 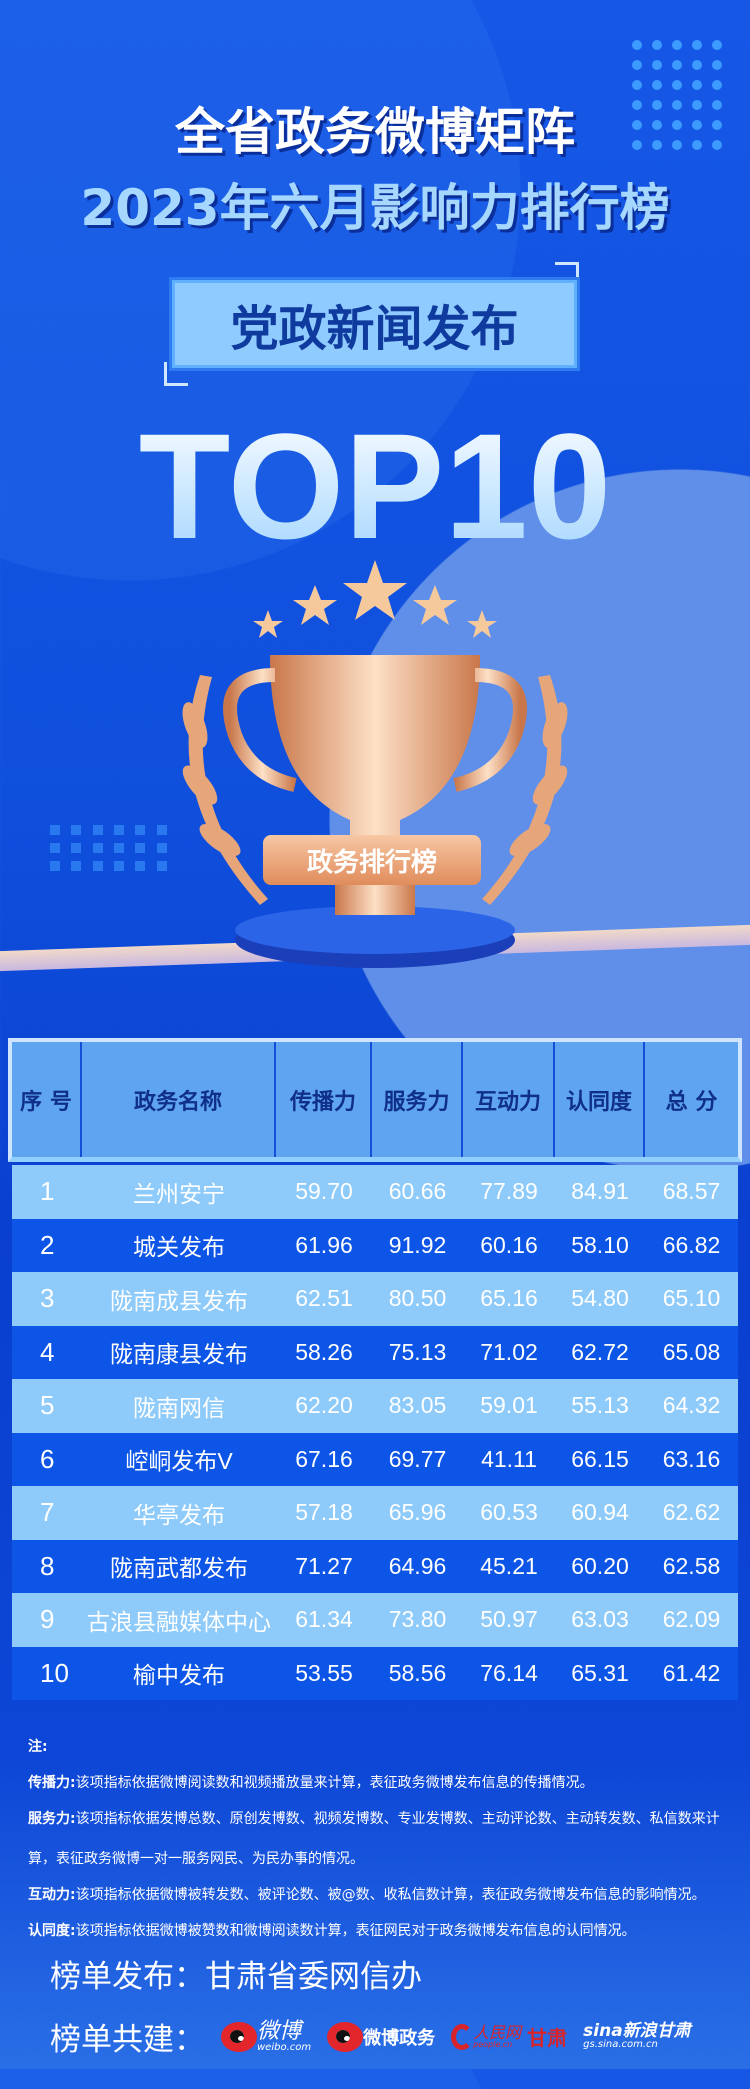 I want to click on sina-logo: sina新浪甘肃 gs.sina.com.cn, so click(x=637, y=2035).